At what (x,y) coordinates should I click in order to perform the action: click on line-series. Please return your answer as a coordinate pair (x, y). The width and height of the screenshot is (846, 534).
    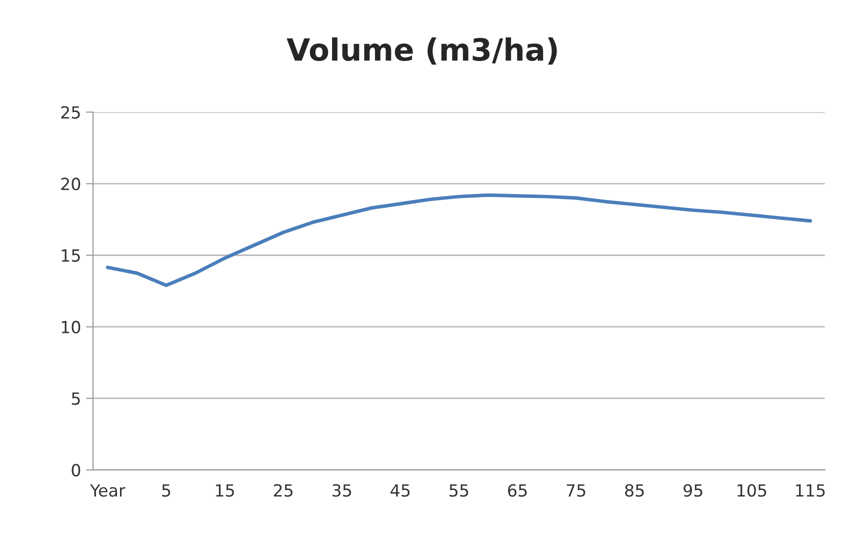
    Looking at the image, I should click on (459, 240).